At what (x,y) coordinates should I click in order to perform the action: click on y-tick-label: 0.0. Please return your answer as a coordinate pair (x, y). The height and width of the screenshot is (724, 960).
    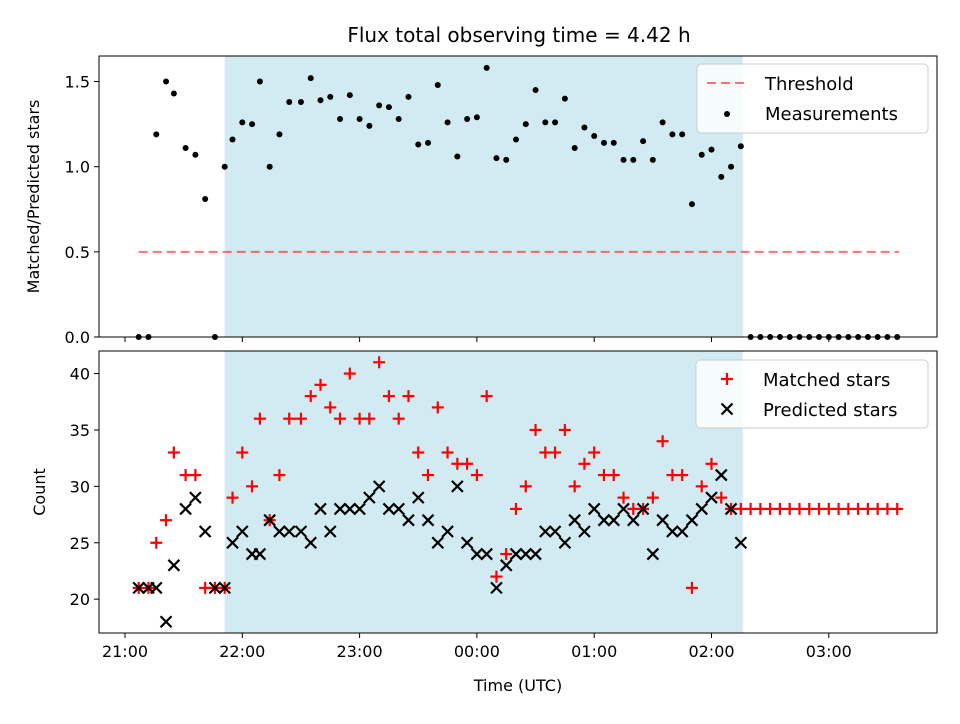
    Looking at the image, I should click on (77, 337).